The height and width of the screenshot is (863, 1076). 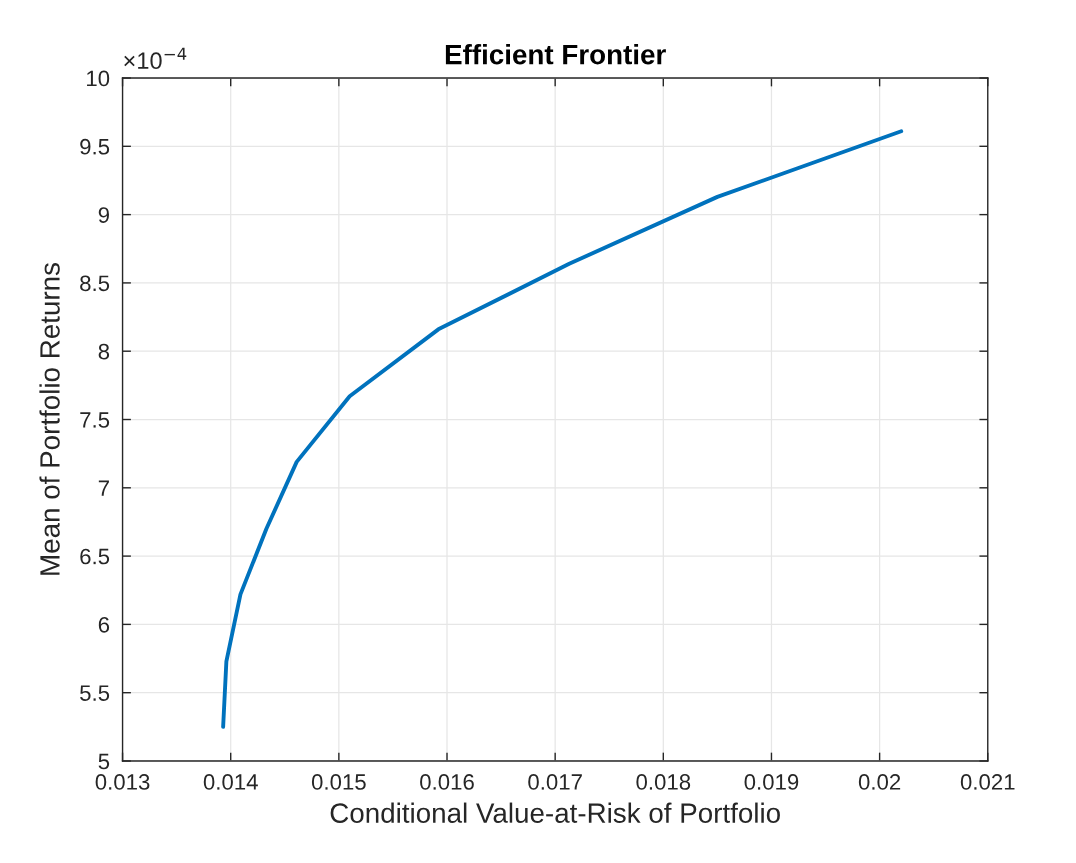 I want to click on chart-title: Efficient Frontier, so click(x=555, y=54).